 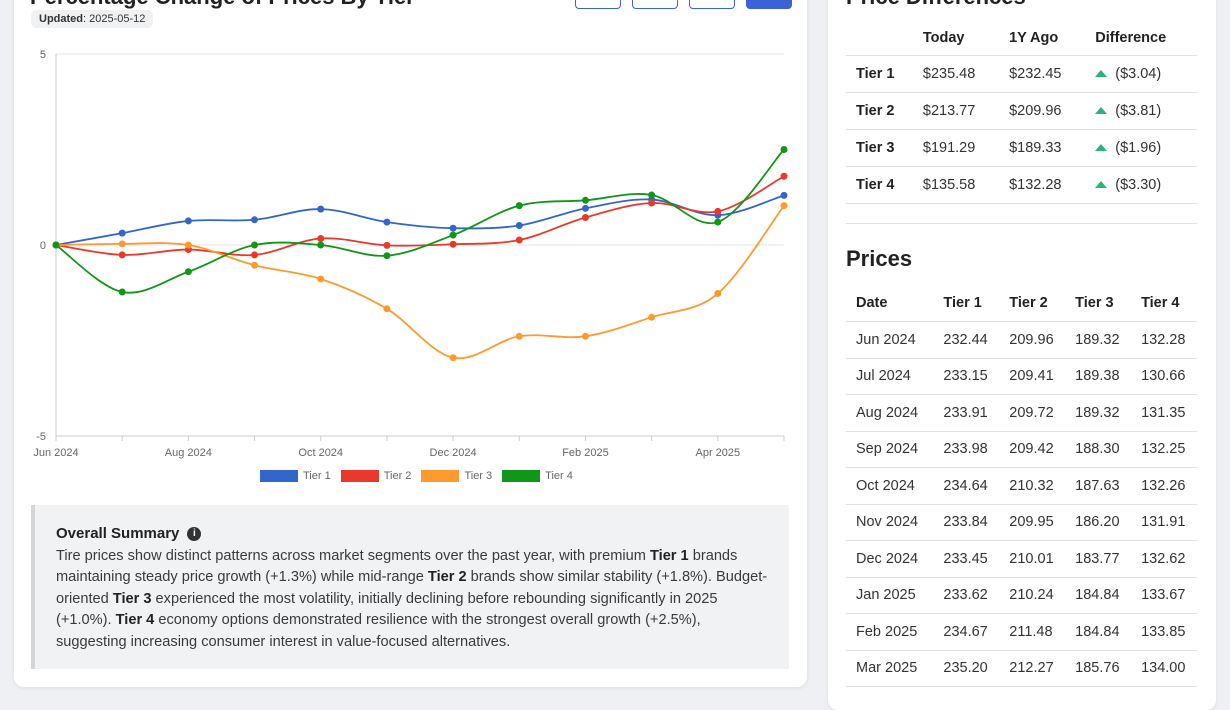 What do you see at coordinates (966, 303) in the screenshot?
I see `column-header: Tier 1` at bounding box center [966, 303].